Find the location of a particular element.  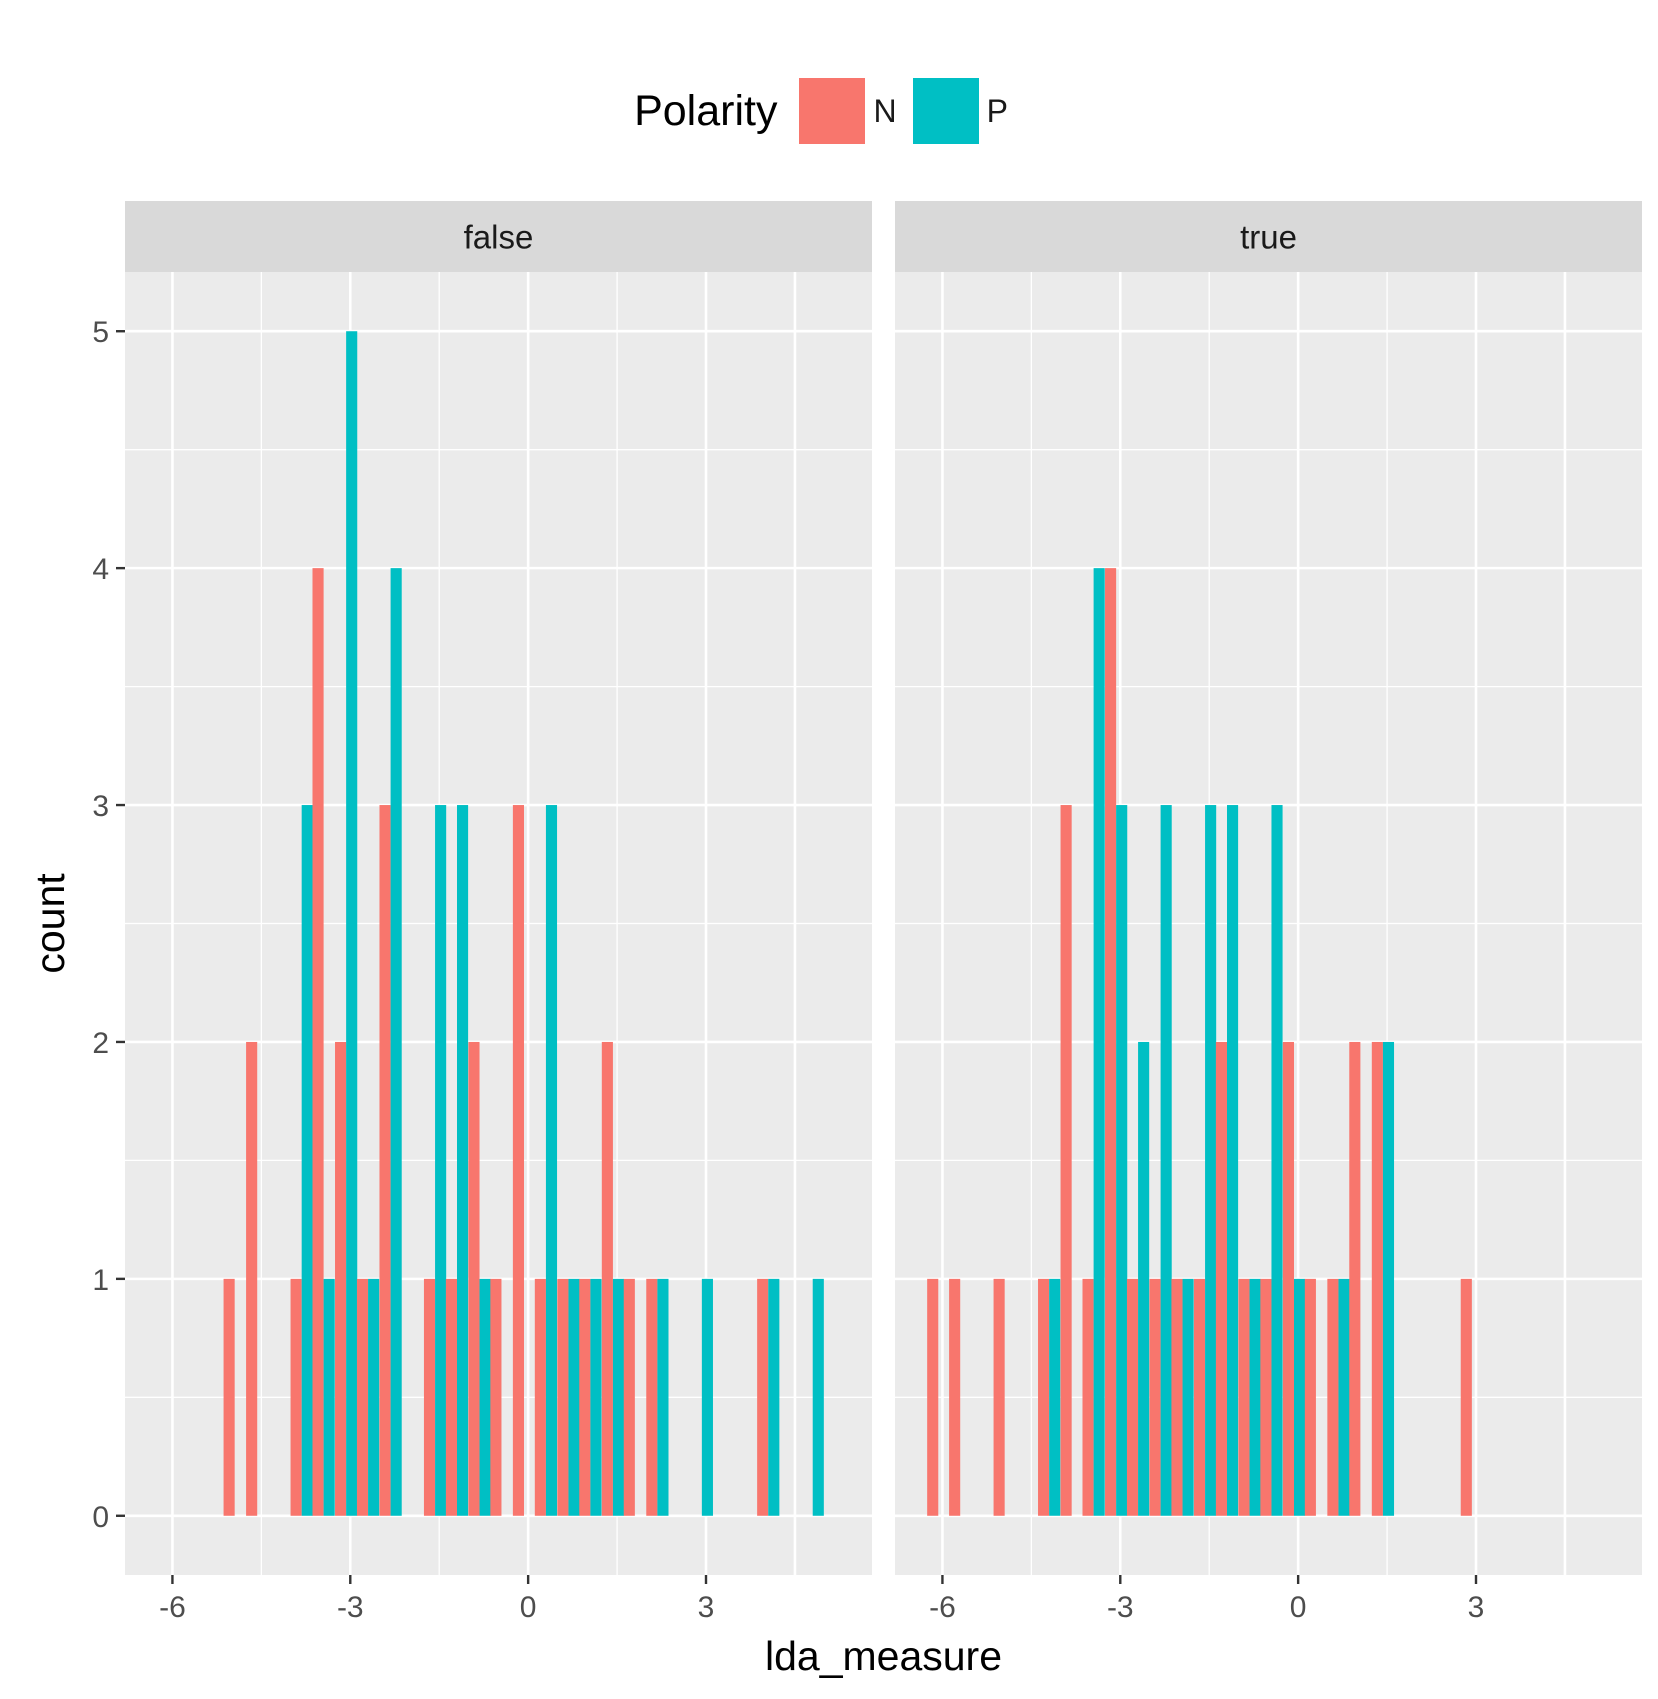

x-axis-title: lda_measure is located at coordinates (883, 1656).